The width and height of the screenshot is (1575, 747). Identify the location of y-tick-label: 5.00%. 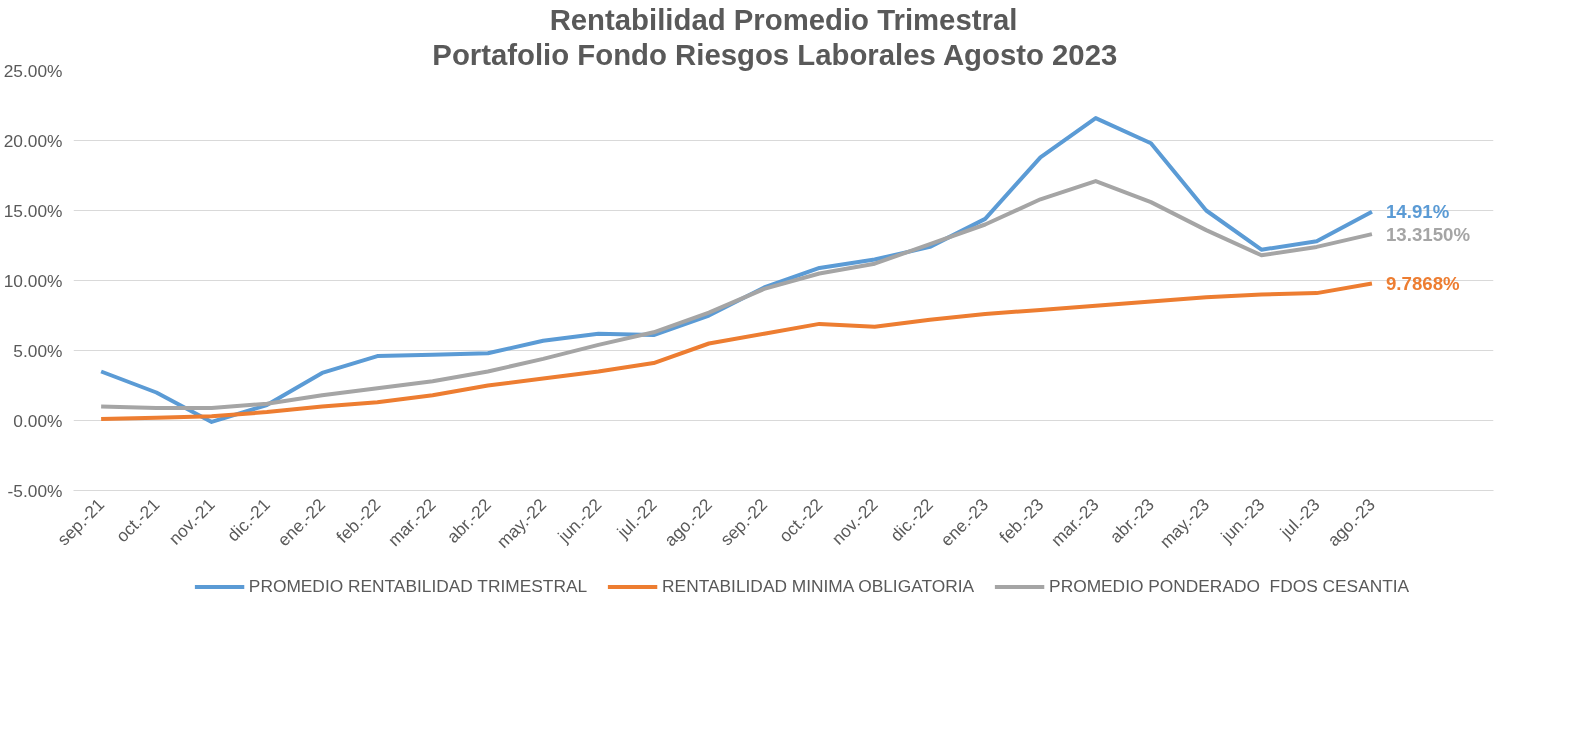
(38, 350).